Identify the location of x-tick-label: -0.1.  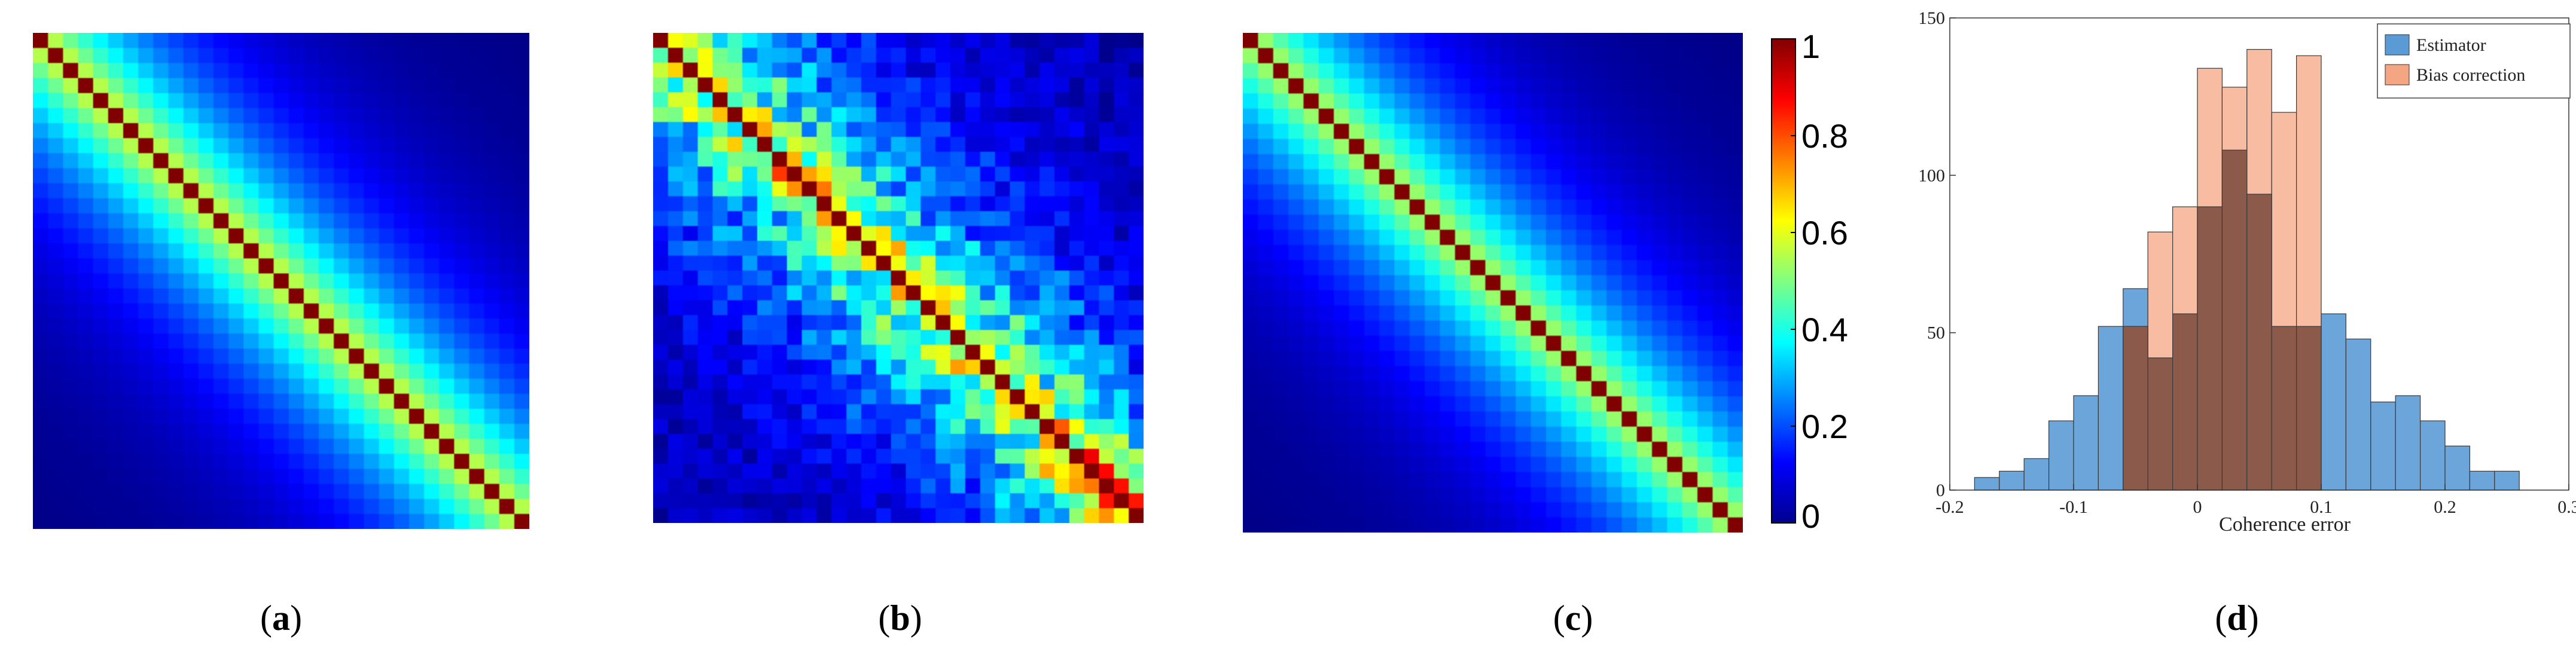
(2074, 507).